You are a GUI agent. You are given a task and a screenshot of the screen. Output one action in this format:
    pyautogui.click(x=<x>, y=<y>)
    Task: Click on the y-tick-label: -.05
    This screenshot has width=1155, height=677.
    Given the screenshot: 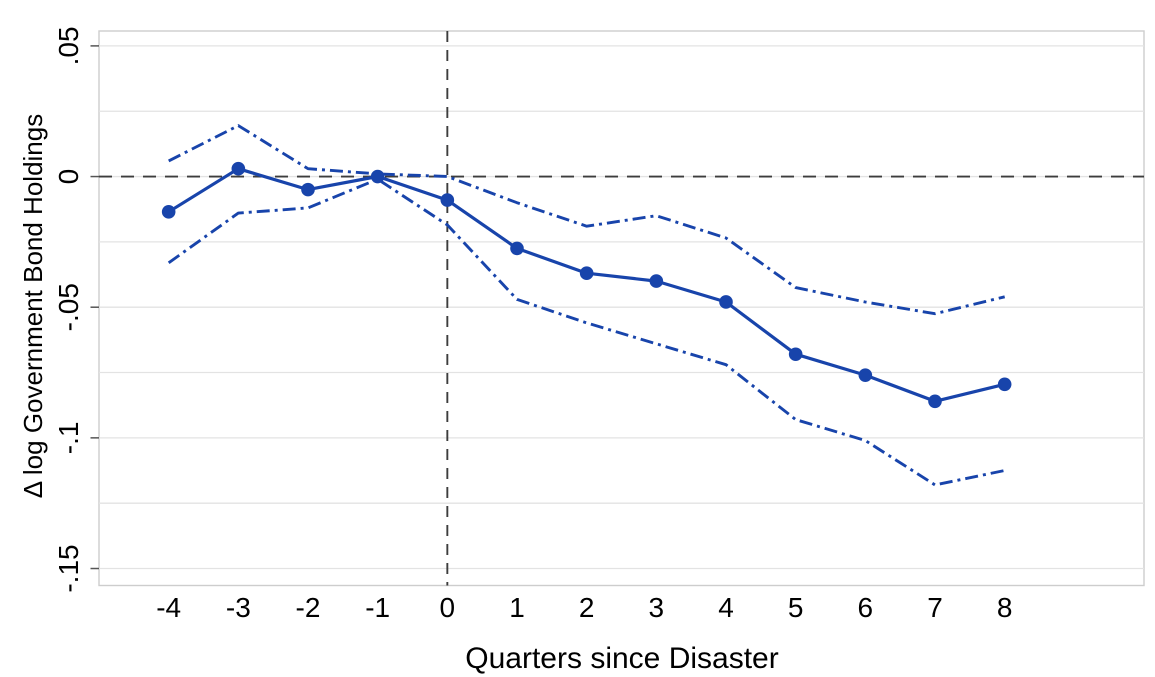 What is the action you would take?
    pyautogui.click(x=68, y=307)
    